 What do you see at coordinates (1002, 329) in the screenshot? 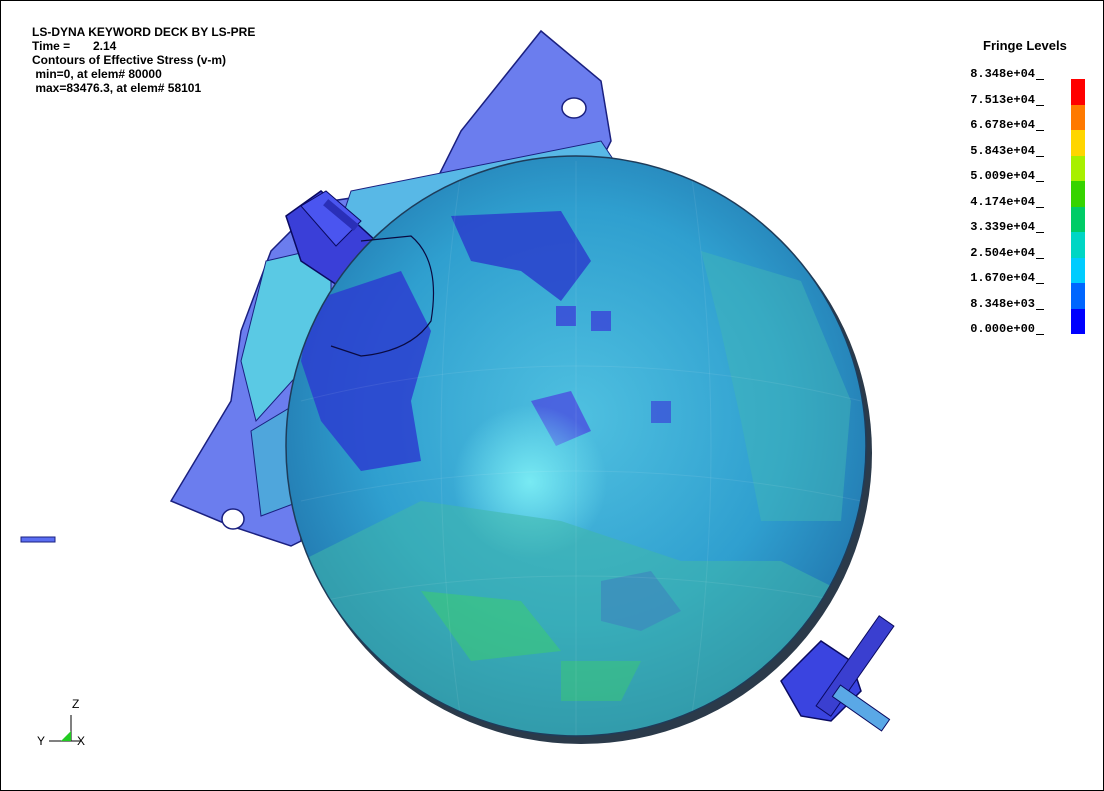
I see `legend-level-label: 0.000e+00` at bounding box center [1002, 329].